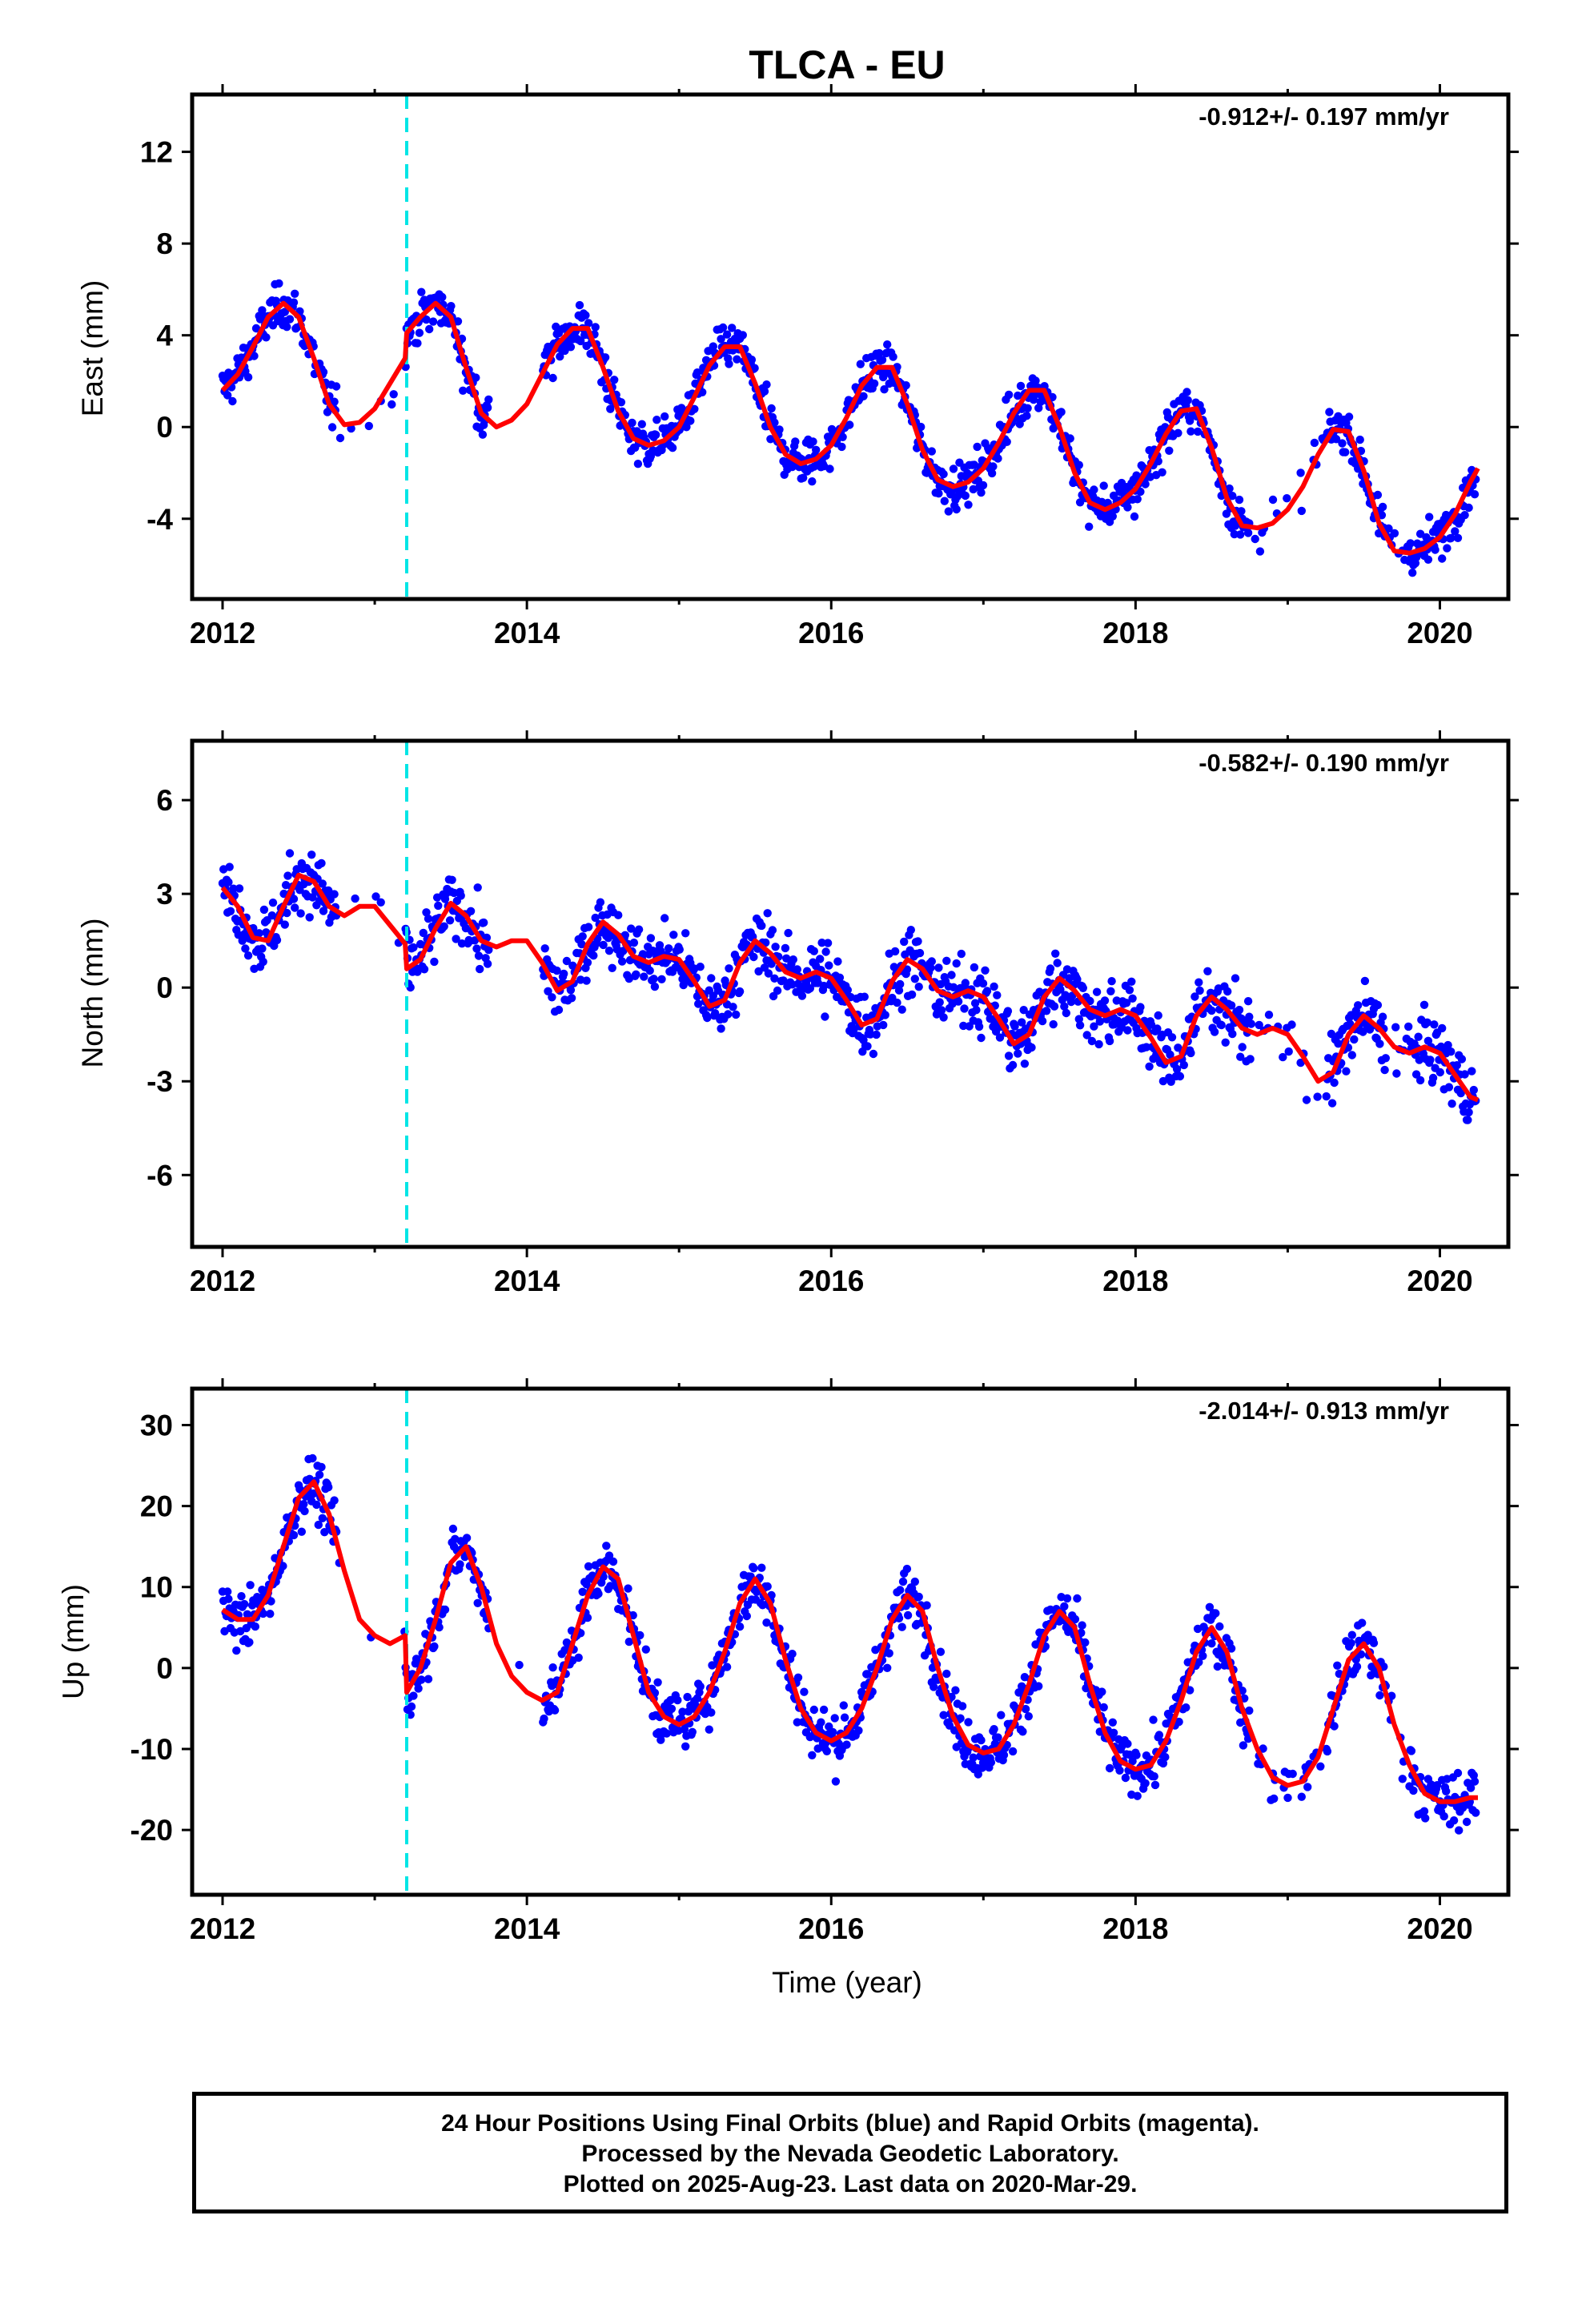  Describe the element at coordinates (156, 1425) in the screenshot. I see `up-ytick-label: 30` at that location.